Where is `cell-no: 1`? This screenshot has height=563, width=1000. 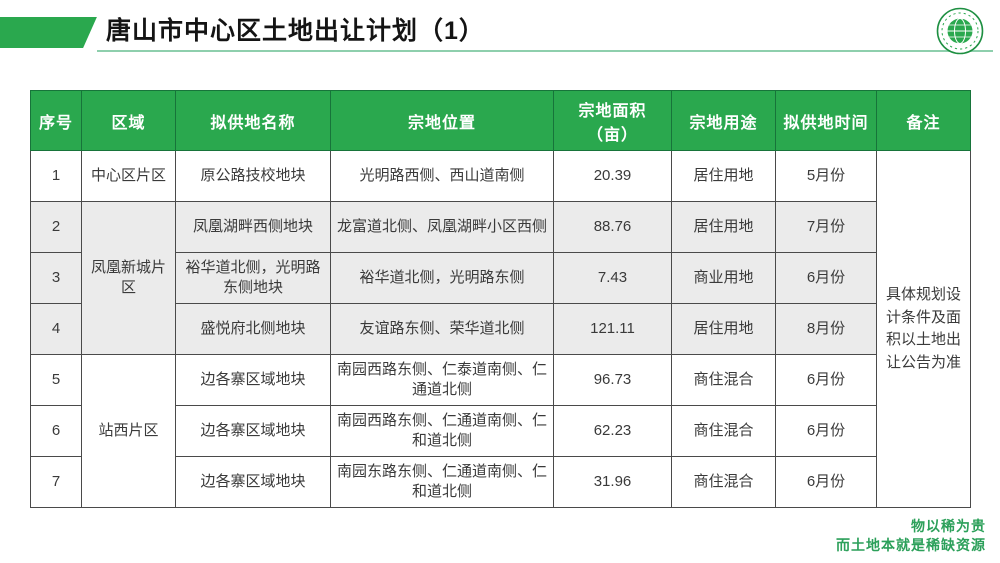
cell-no: 1 is located at coordinates (56, 176).